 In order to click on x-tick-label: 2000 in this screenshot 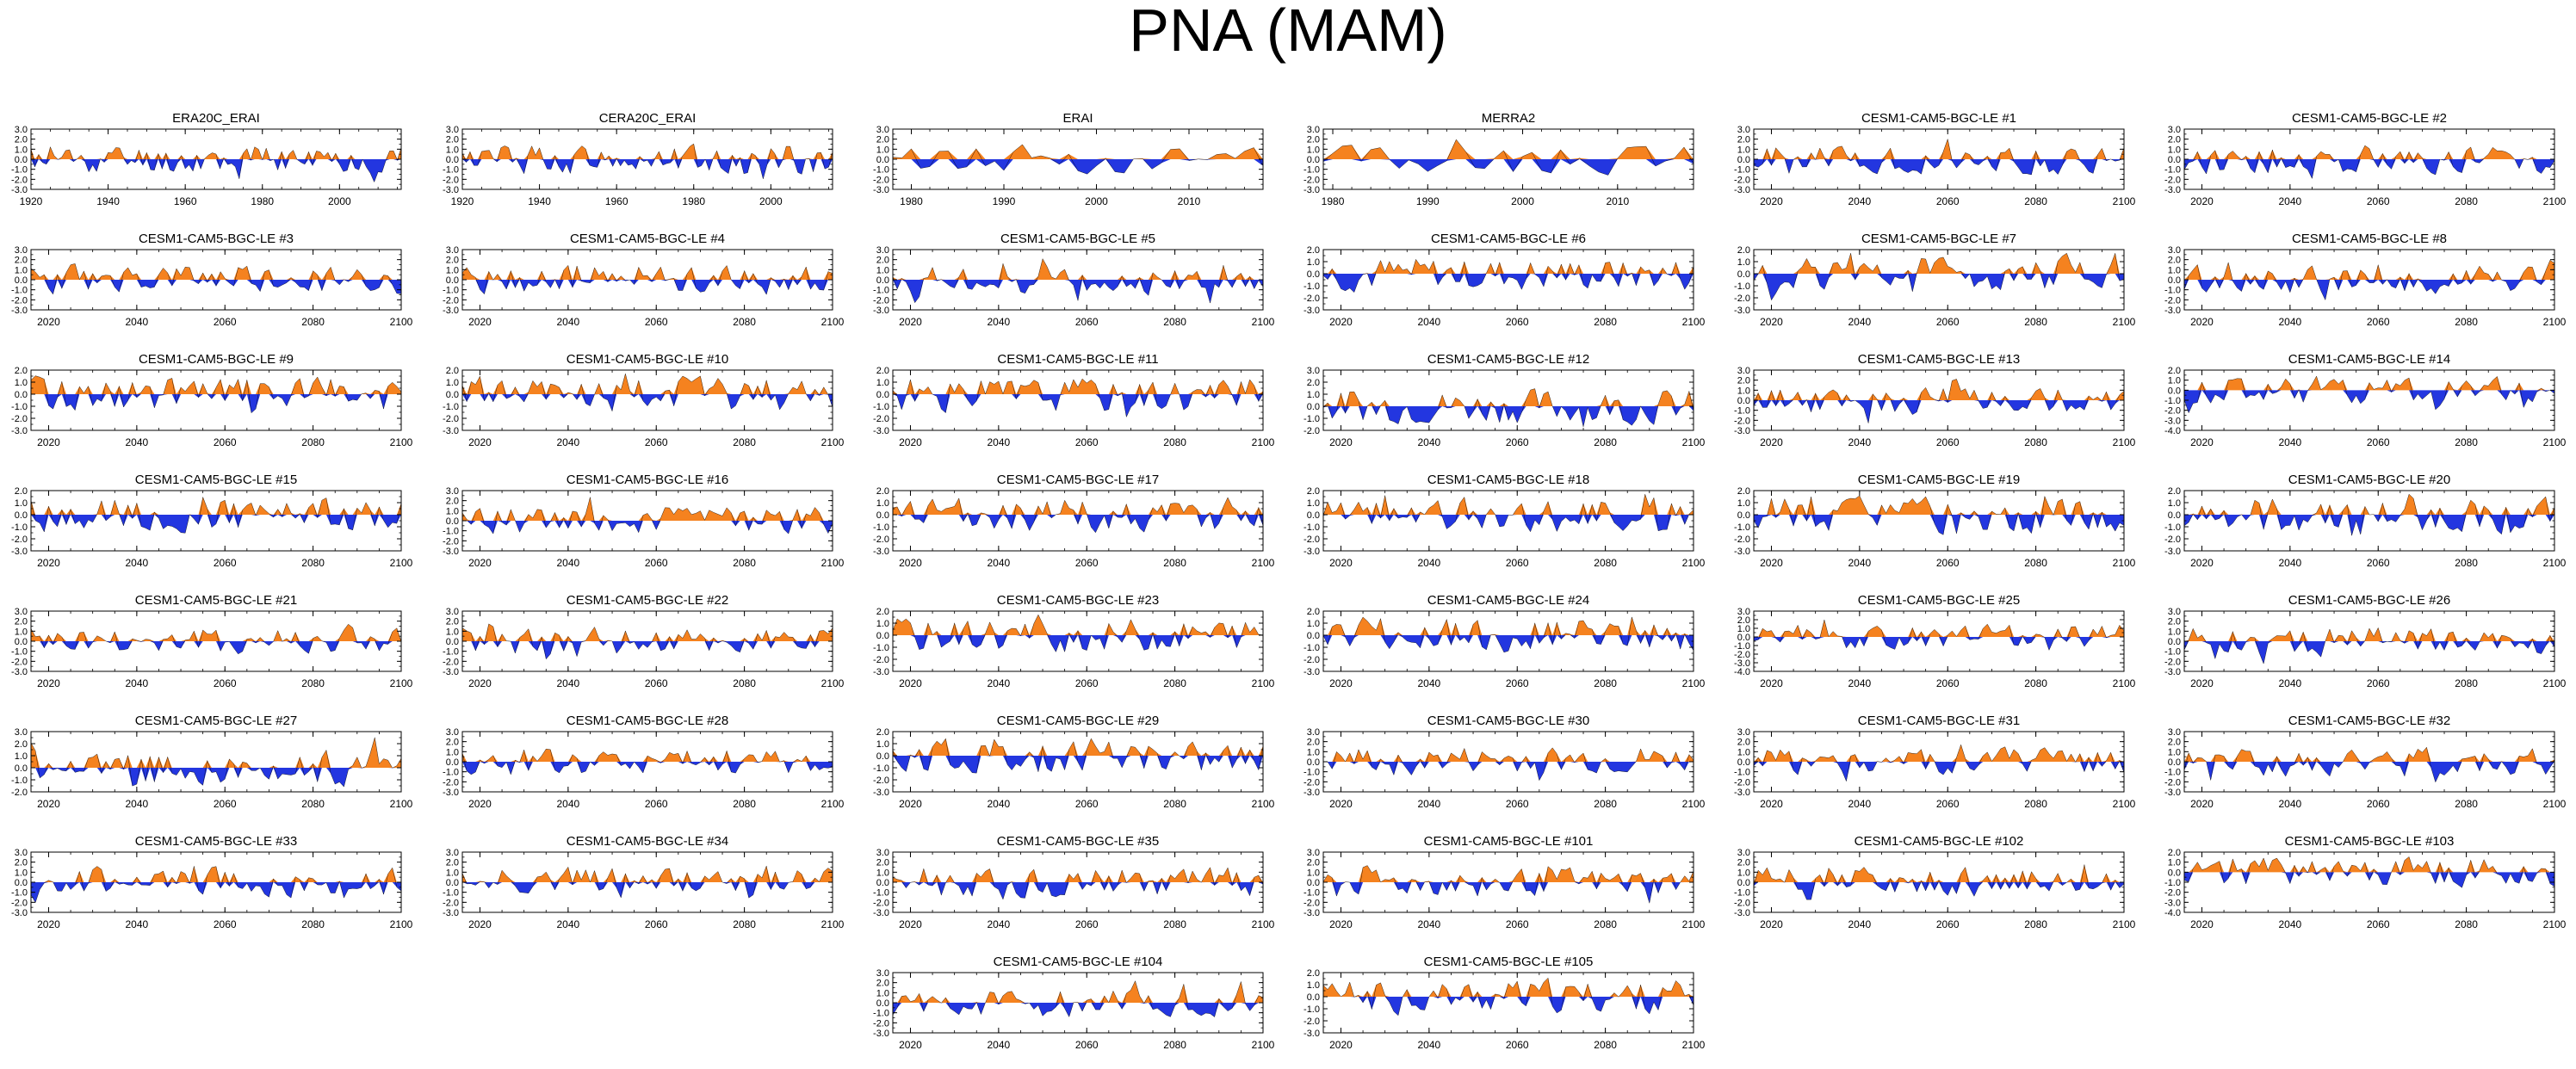, I will do `click(1523, 201)`.